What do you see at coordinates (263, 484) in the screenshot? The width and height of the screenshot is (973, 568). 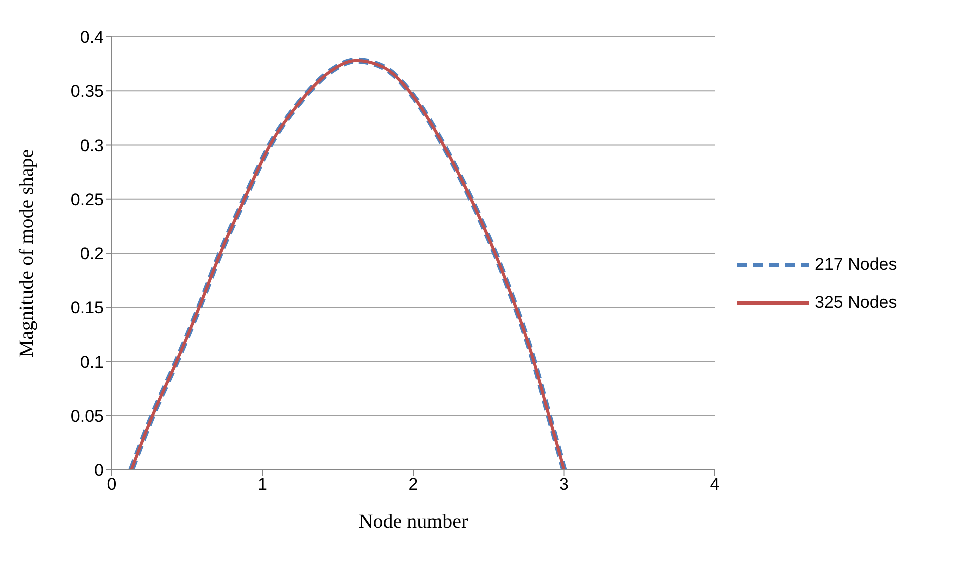 I see `x-tick-label: 1` at bounding box center [263, 484].